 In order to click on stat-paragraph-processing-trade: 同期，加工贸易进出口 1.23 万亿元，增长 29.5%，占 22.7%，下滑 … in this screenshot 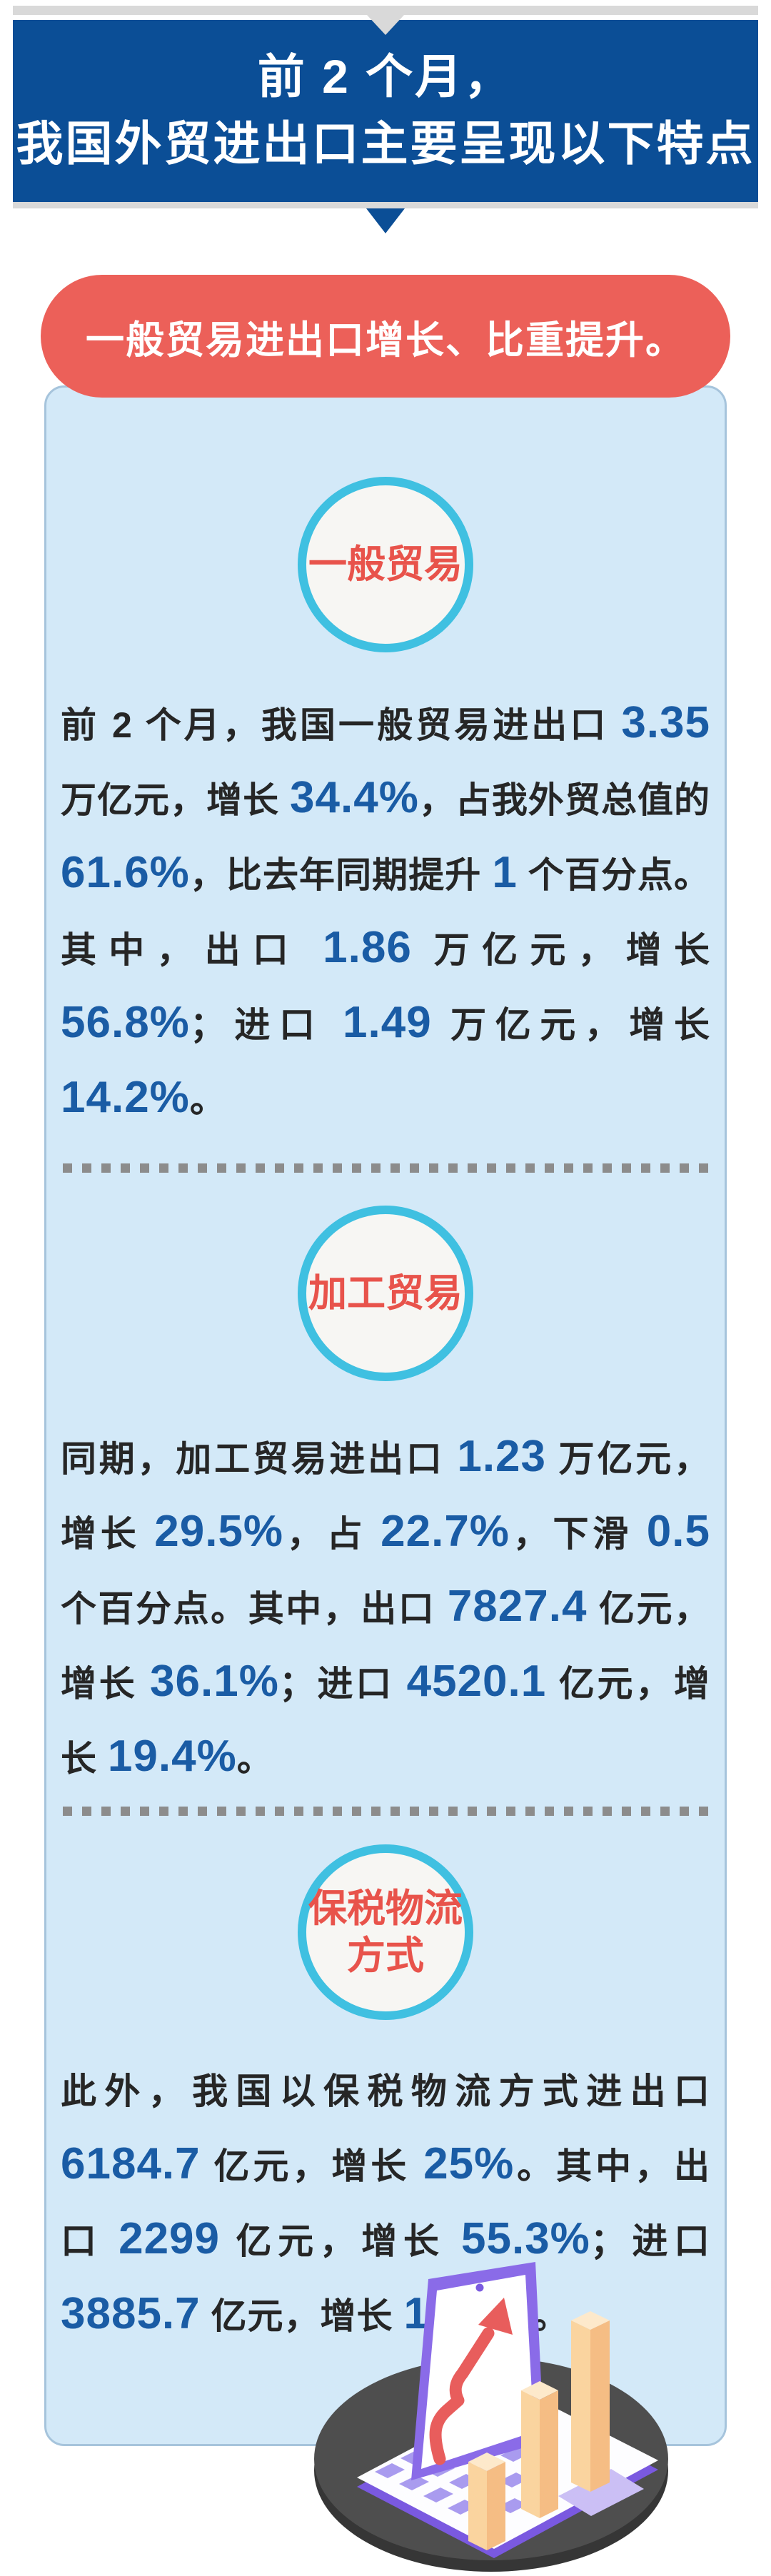, I will do `click(385, 1606)`.